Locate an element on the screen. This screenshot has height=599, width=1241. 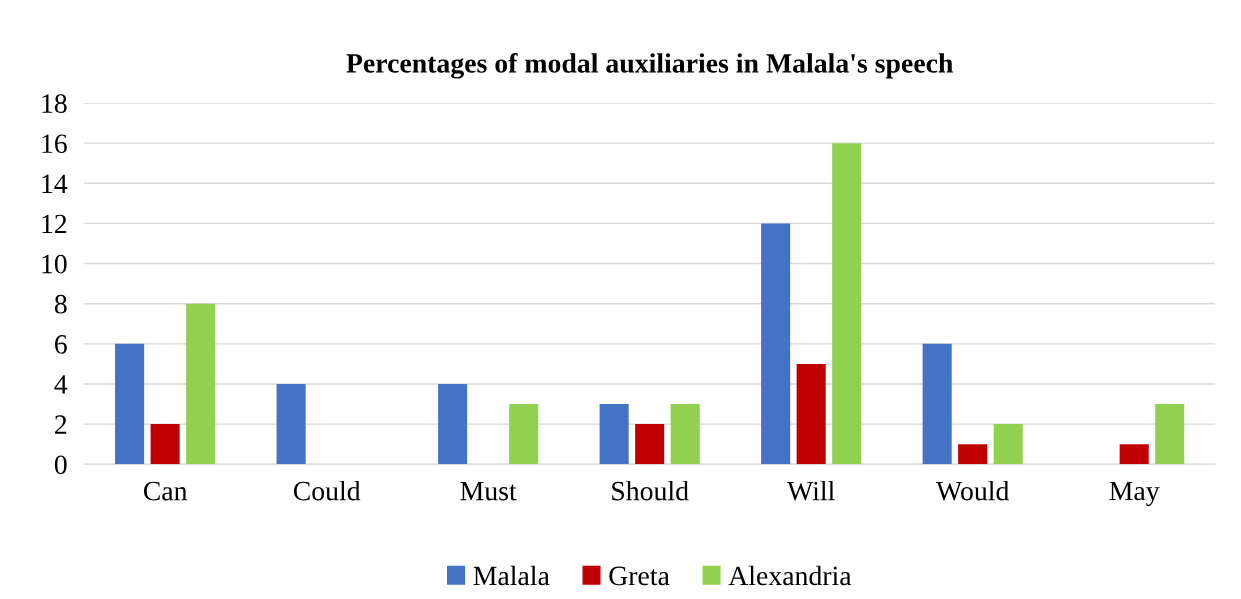
y-tick-label: 2 is located at coordinates (61, 424).